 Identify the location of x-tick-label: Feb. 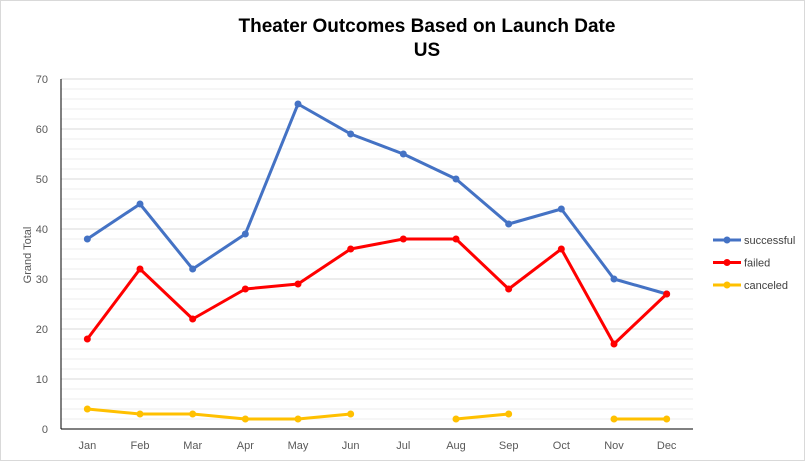
(140, 446).